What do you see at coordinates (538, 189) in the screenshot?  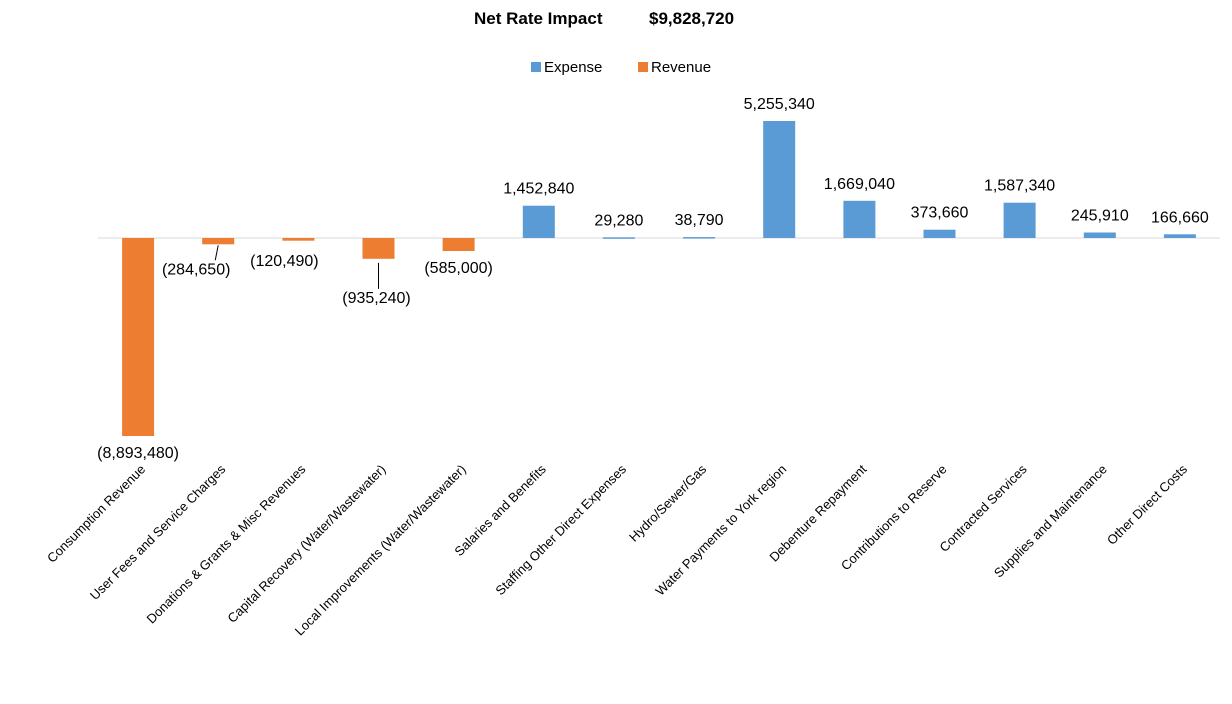 I see `data-label-6: 1,452,840` at bounding box center [538, 189].